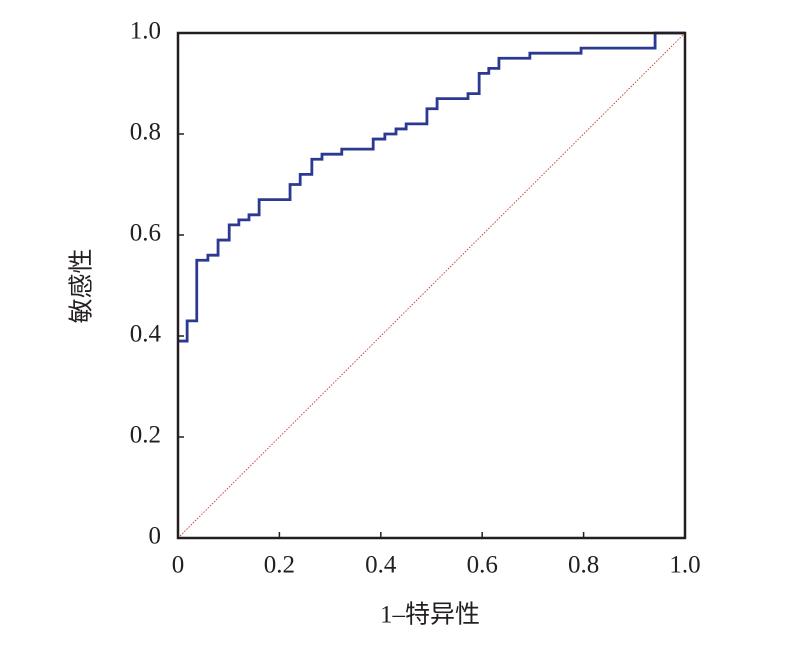 The image size is (801, 652). Describe the element at coordinates (145, 132) in the screenshot. I see `y-tick-label: 0.8` at that location.